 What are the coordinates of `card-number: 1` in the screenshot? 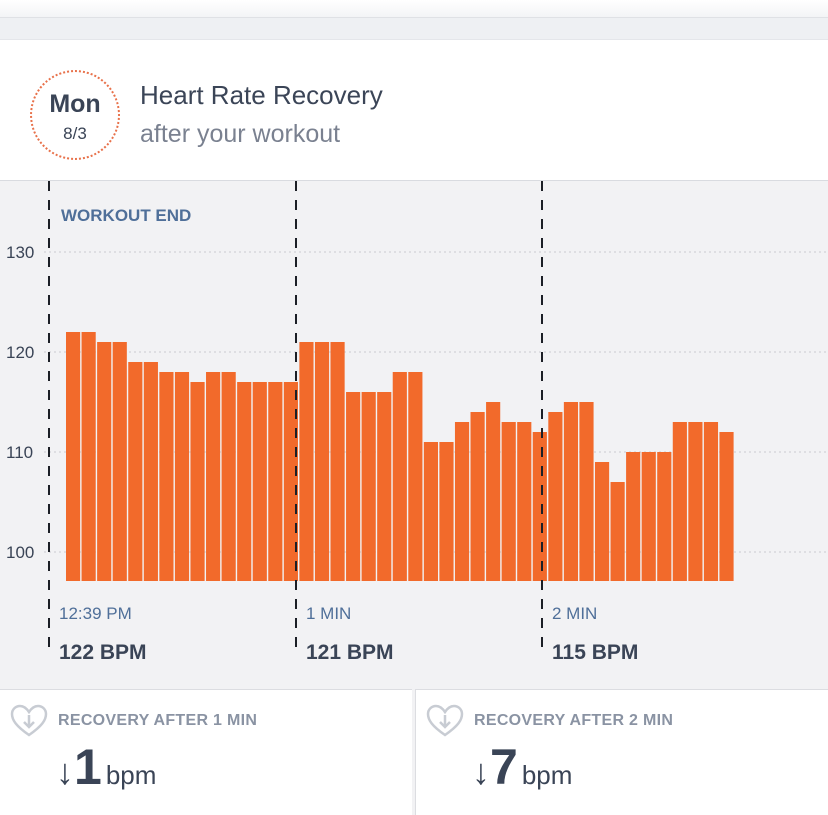 It's located at (88, 767).